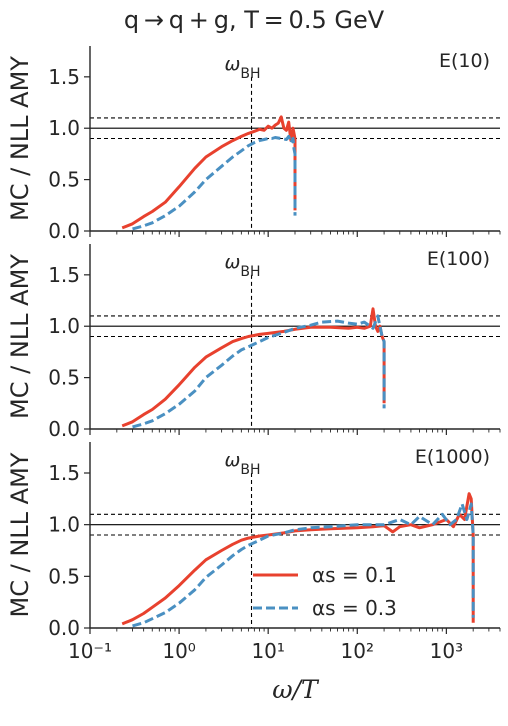 Image resolution: width=508 pixels, height=726 pixels. What do you see at coordinates (354, 608) in the screenshot?
I see `legend-label: αs = 0.3` at bounding box center [354, 608].